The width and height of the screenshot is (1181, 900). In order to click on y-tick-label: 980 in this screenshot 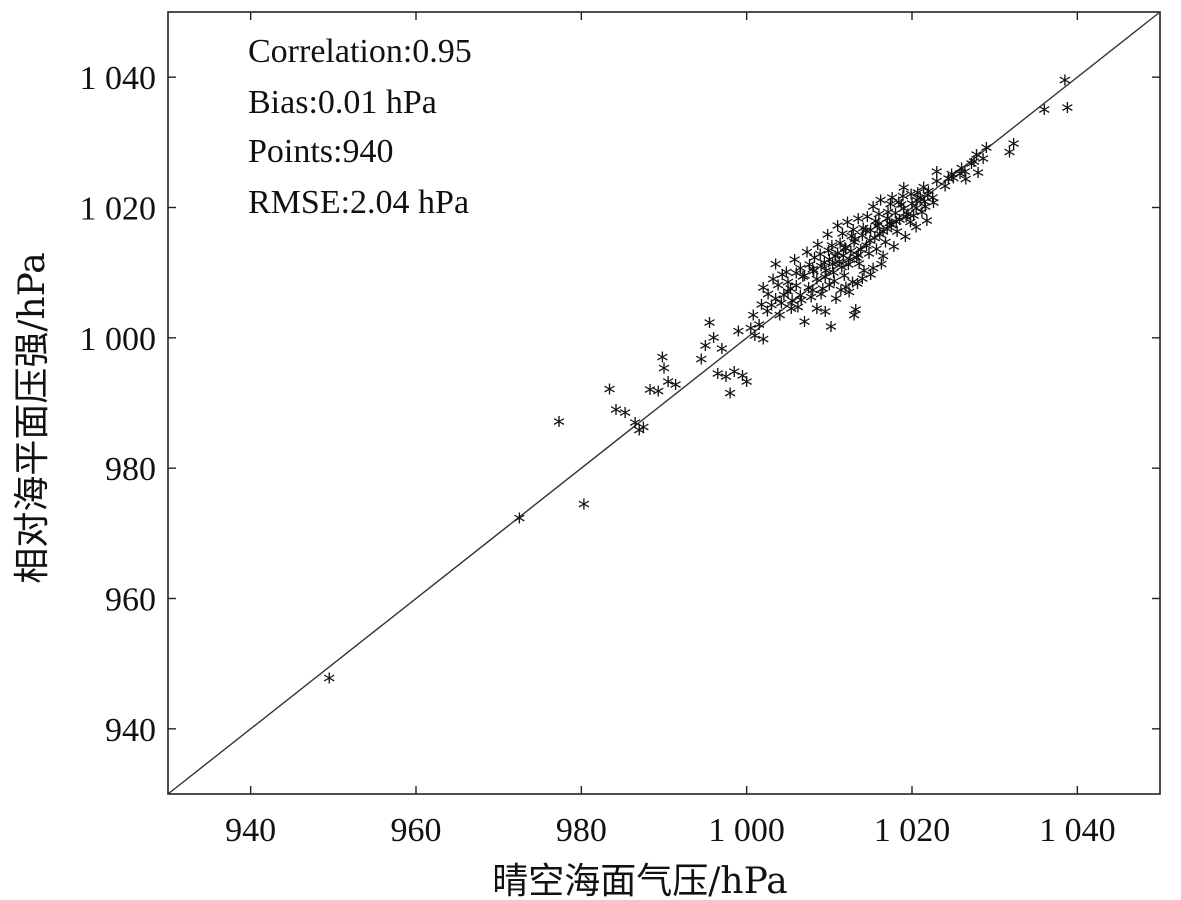, I will do `click(130, 469)`.